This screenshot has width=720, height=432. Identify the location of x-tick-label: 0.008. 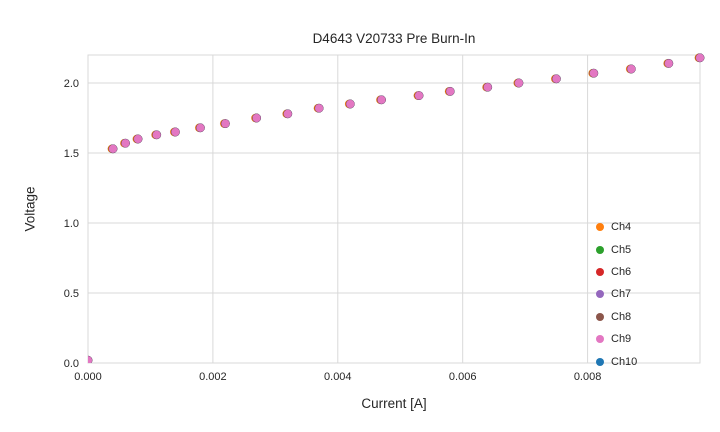
(588, 377).